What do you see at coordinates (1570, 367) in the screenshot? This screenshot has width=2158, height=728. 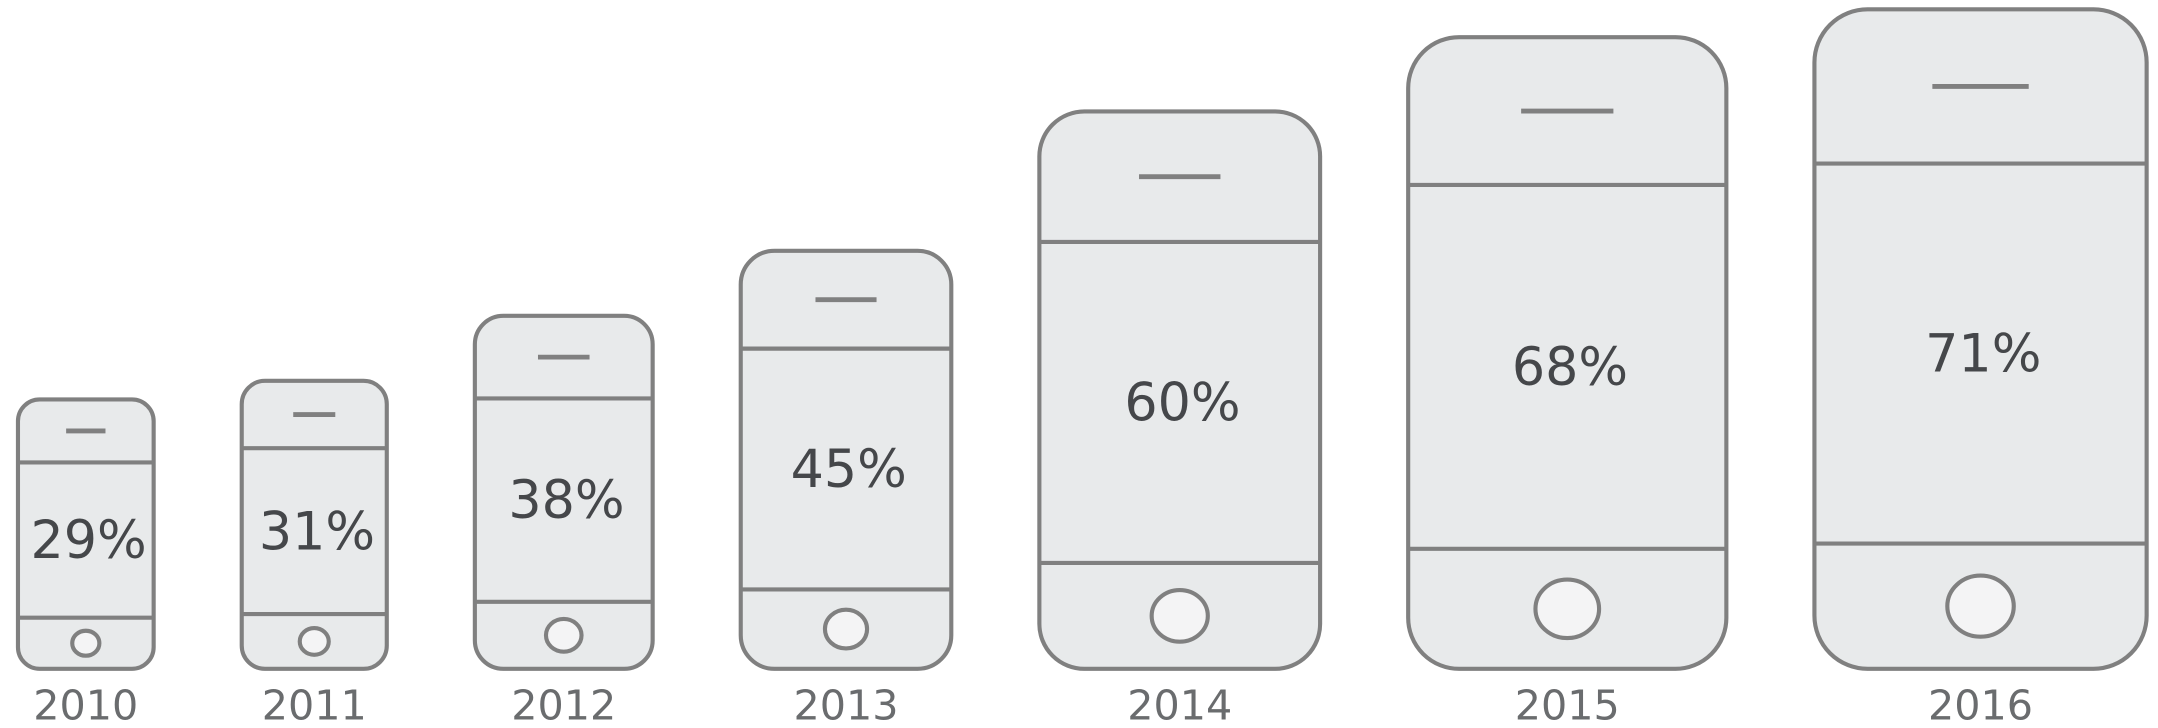 I see `value-label: 68%` at bounding box center [1570, 367].